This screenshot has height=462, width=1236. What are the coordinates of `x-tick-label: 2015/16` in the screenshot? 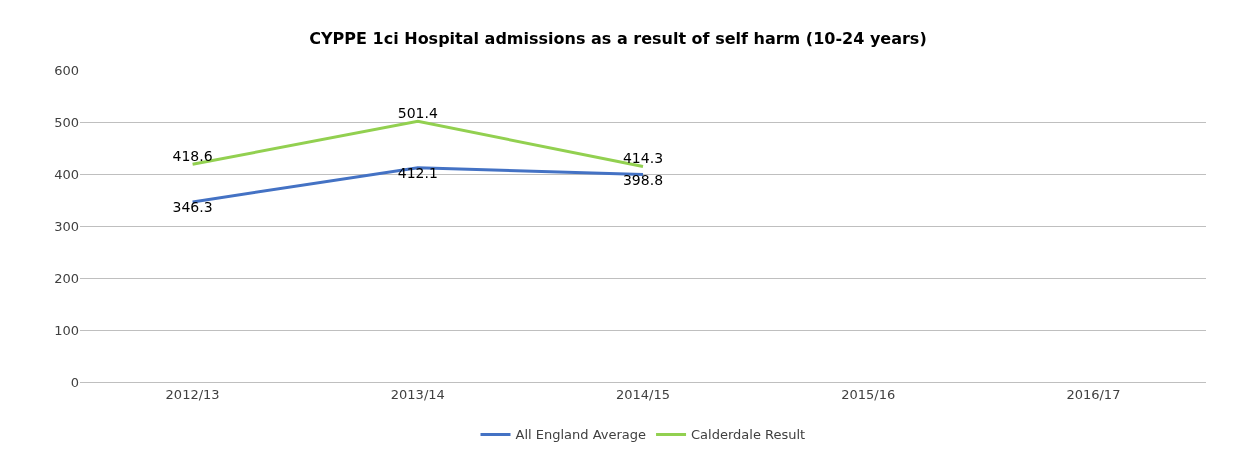 It's located at (868, 394).